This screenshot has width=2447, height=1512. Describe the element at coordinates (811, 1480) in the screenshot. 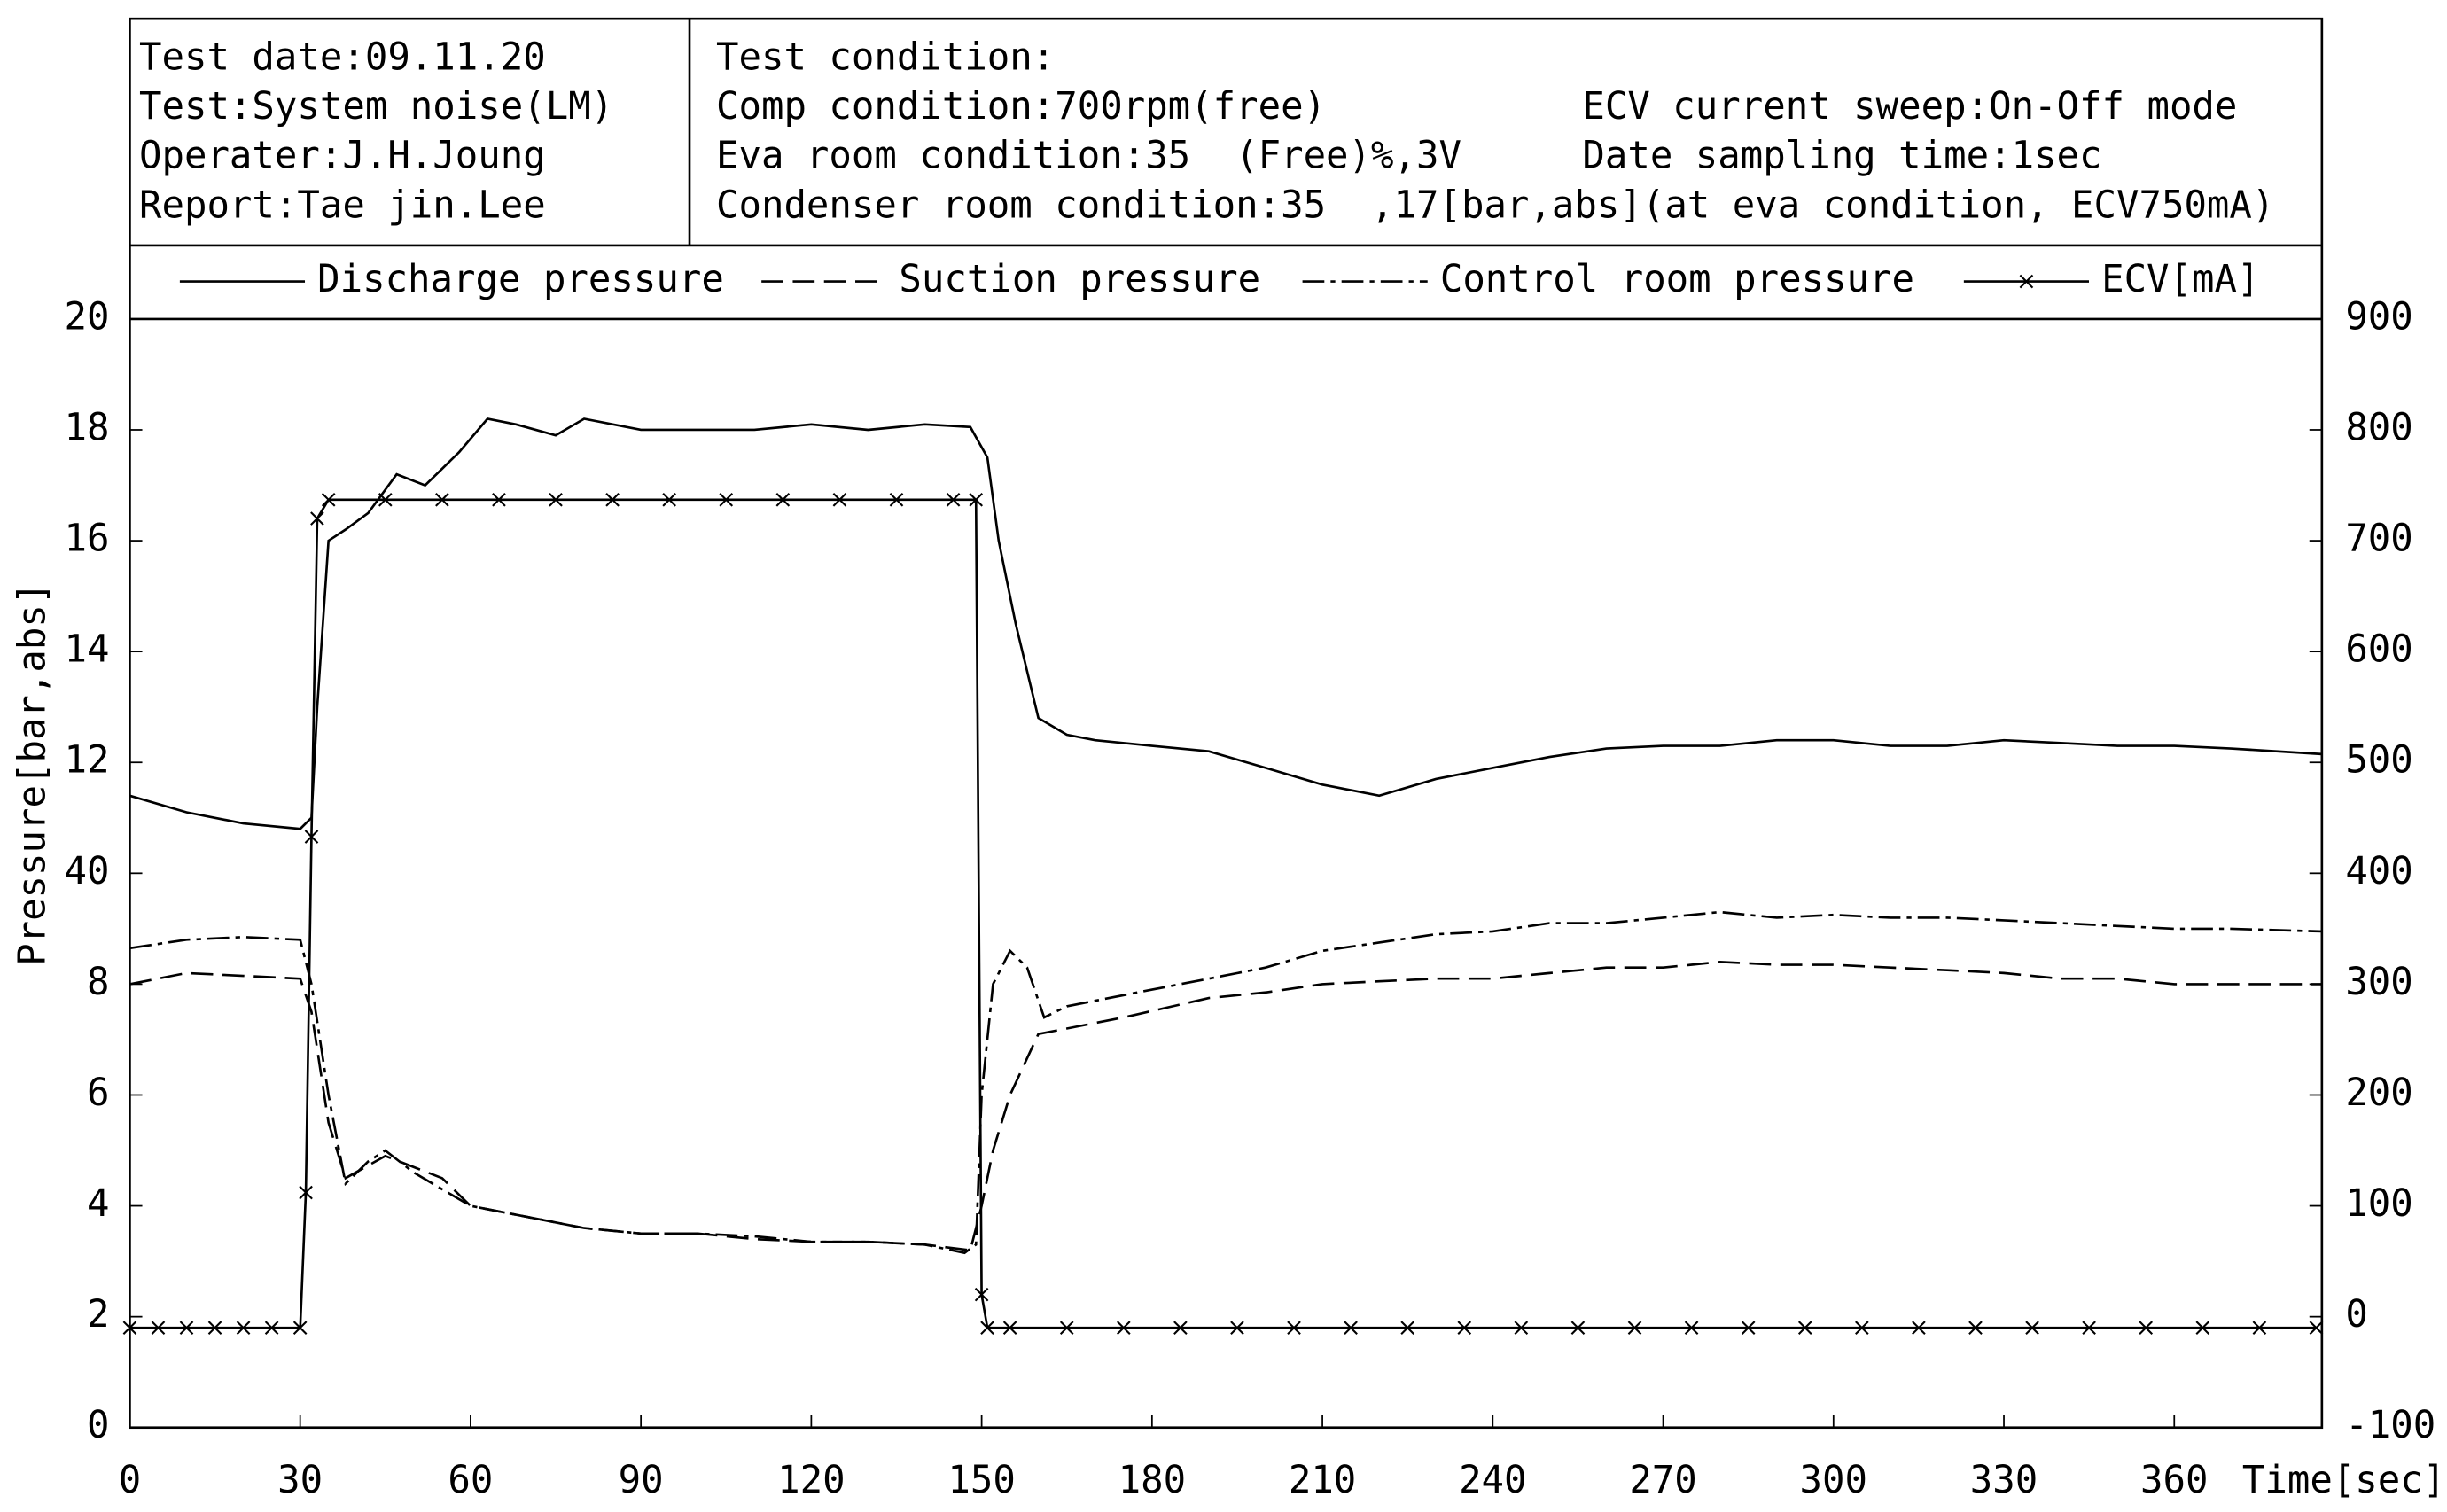

I see `x-tick-label: 120` at that location.